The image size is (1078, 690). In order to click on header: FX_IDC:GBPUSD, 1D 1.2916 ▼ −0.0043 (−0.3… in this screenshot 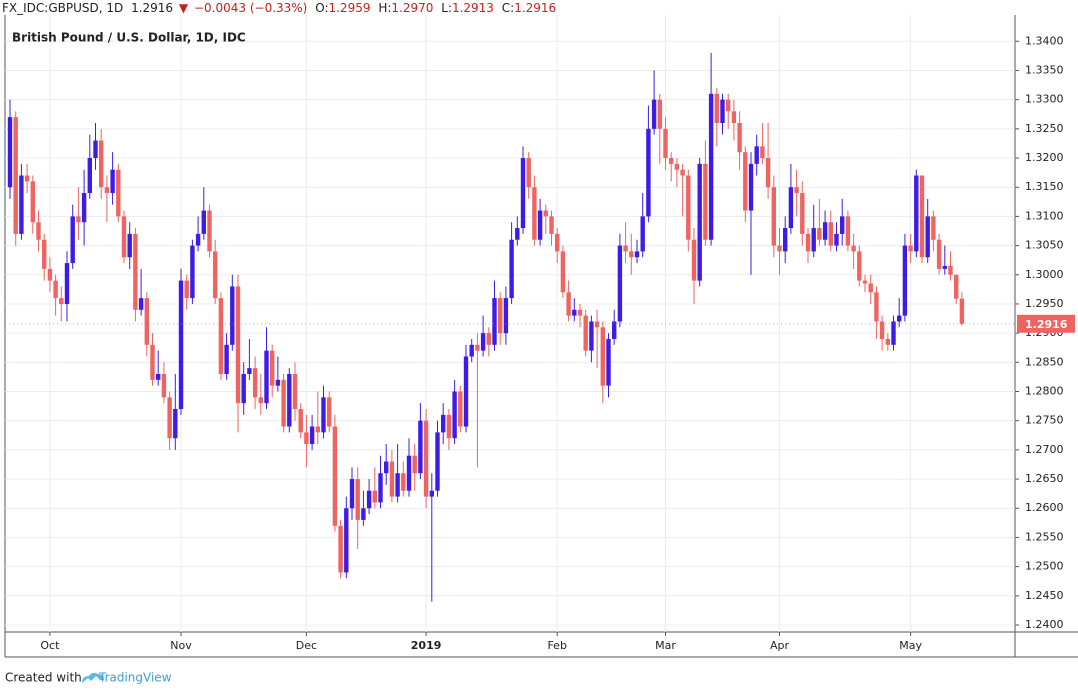, I will do `click(279, 8)`.